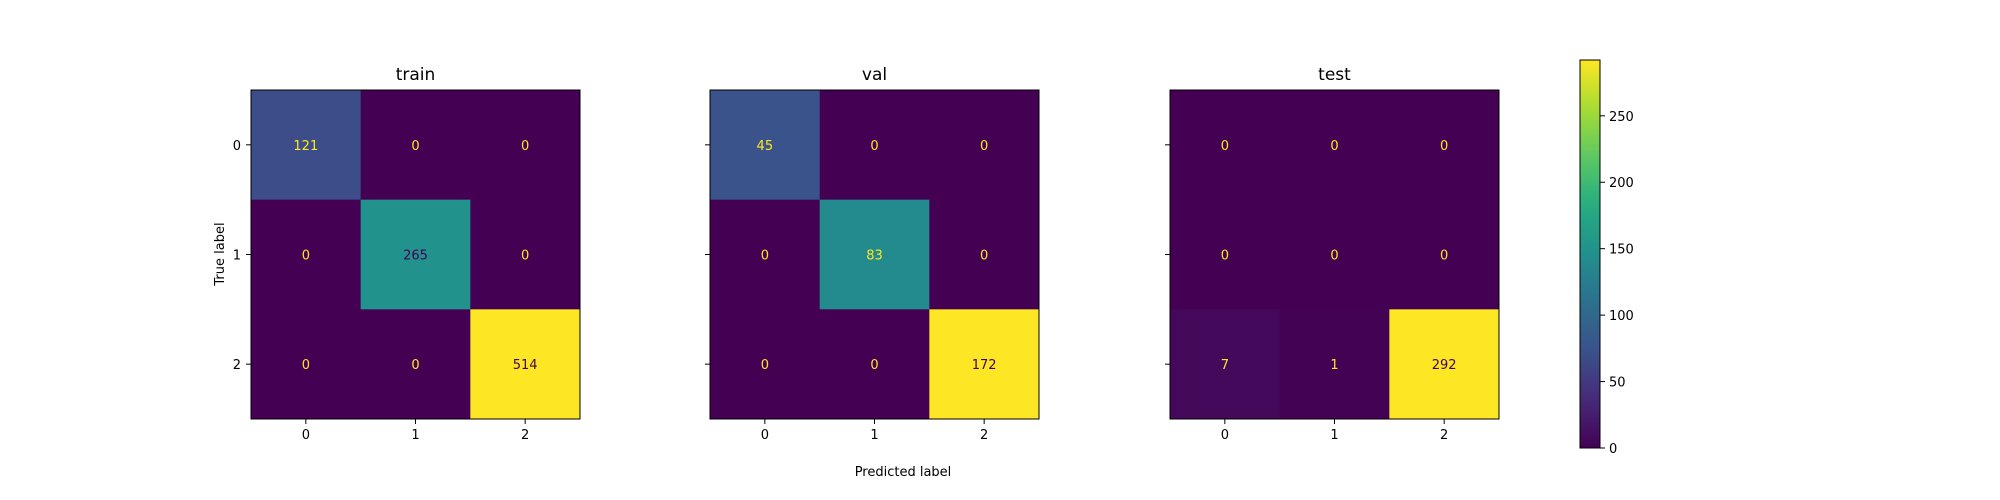  What do you see at coordinates (237, 365) in the screenshot?
I see `y-tick-label: 2` at bounding box center [237, 365].